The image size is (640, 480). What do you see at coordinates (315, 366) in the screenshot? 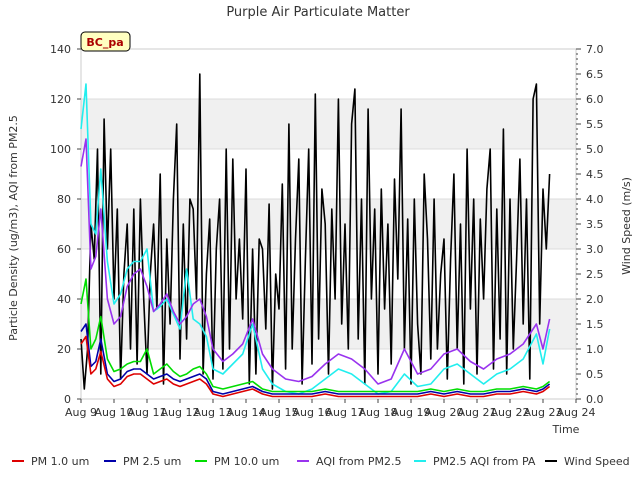
I see `series-line-pm-1-0-um` at bounding box center [315, 366].